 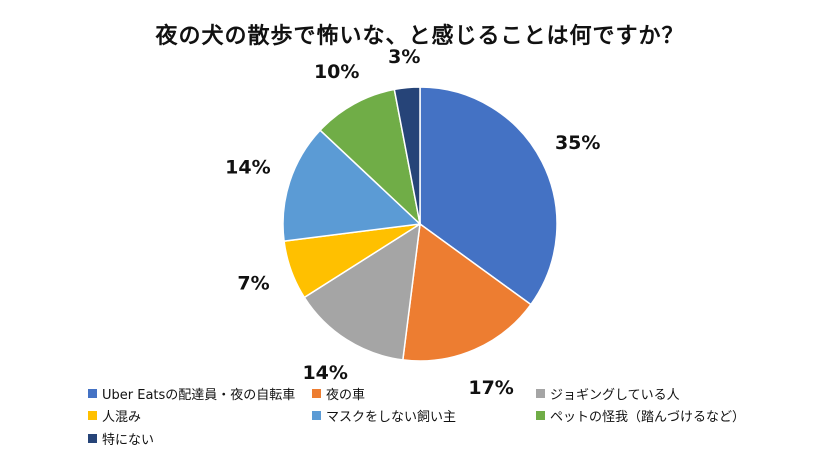 What do you see at coordinates (420, 36) in the screenshot?
I see `chart-title: 夜の犬の散歩で怖いな、と感じることは何ですか？` at bounding box center [420, 36].